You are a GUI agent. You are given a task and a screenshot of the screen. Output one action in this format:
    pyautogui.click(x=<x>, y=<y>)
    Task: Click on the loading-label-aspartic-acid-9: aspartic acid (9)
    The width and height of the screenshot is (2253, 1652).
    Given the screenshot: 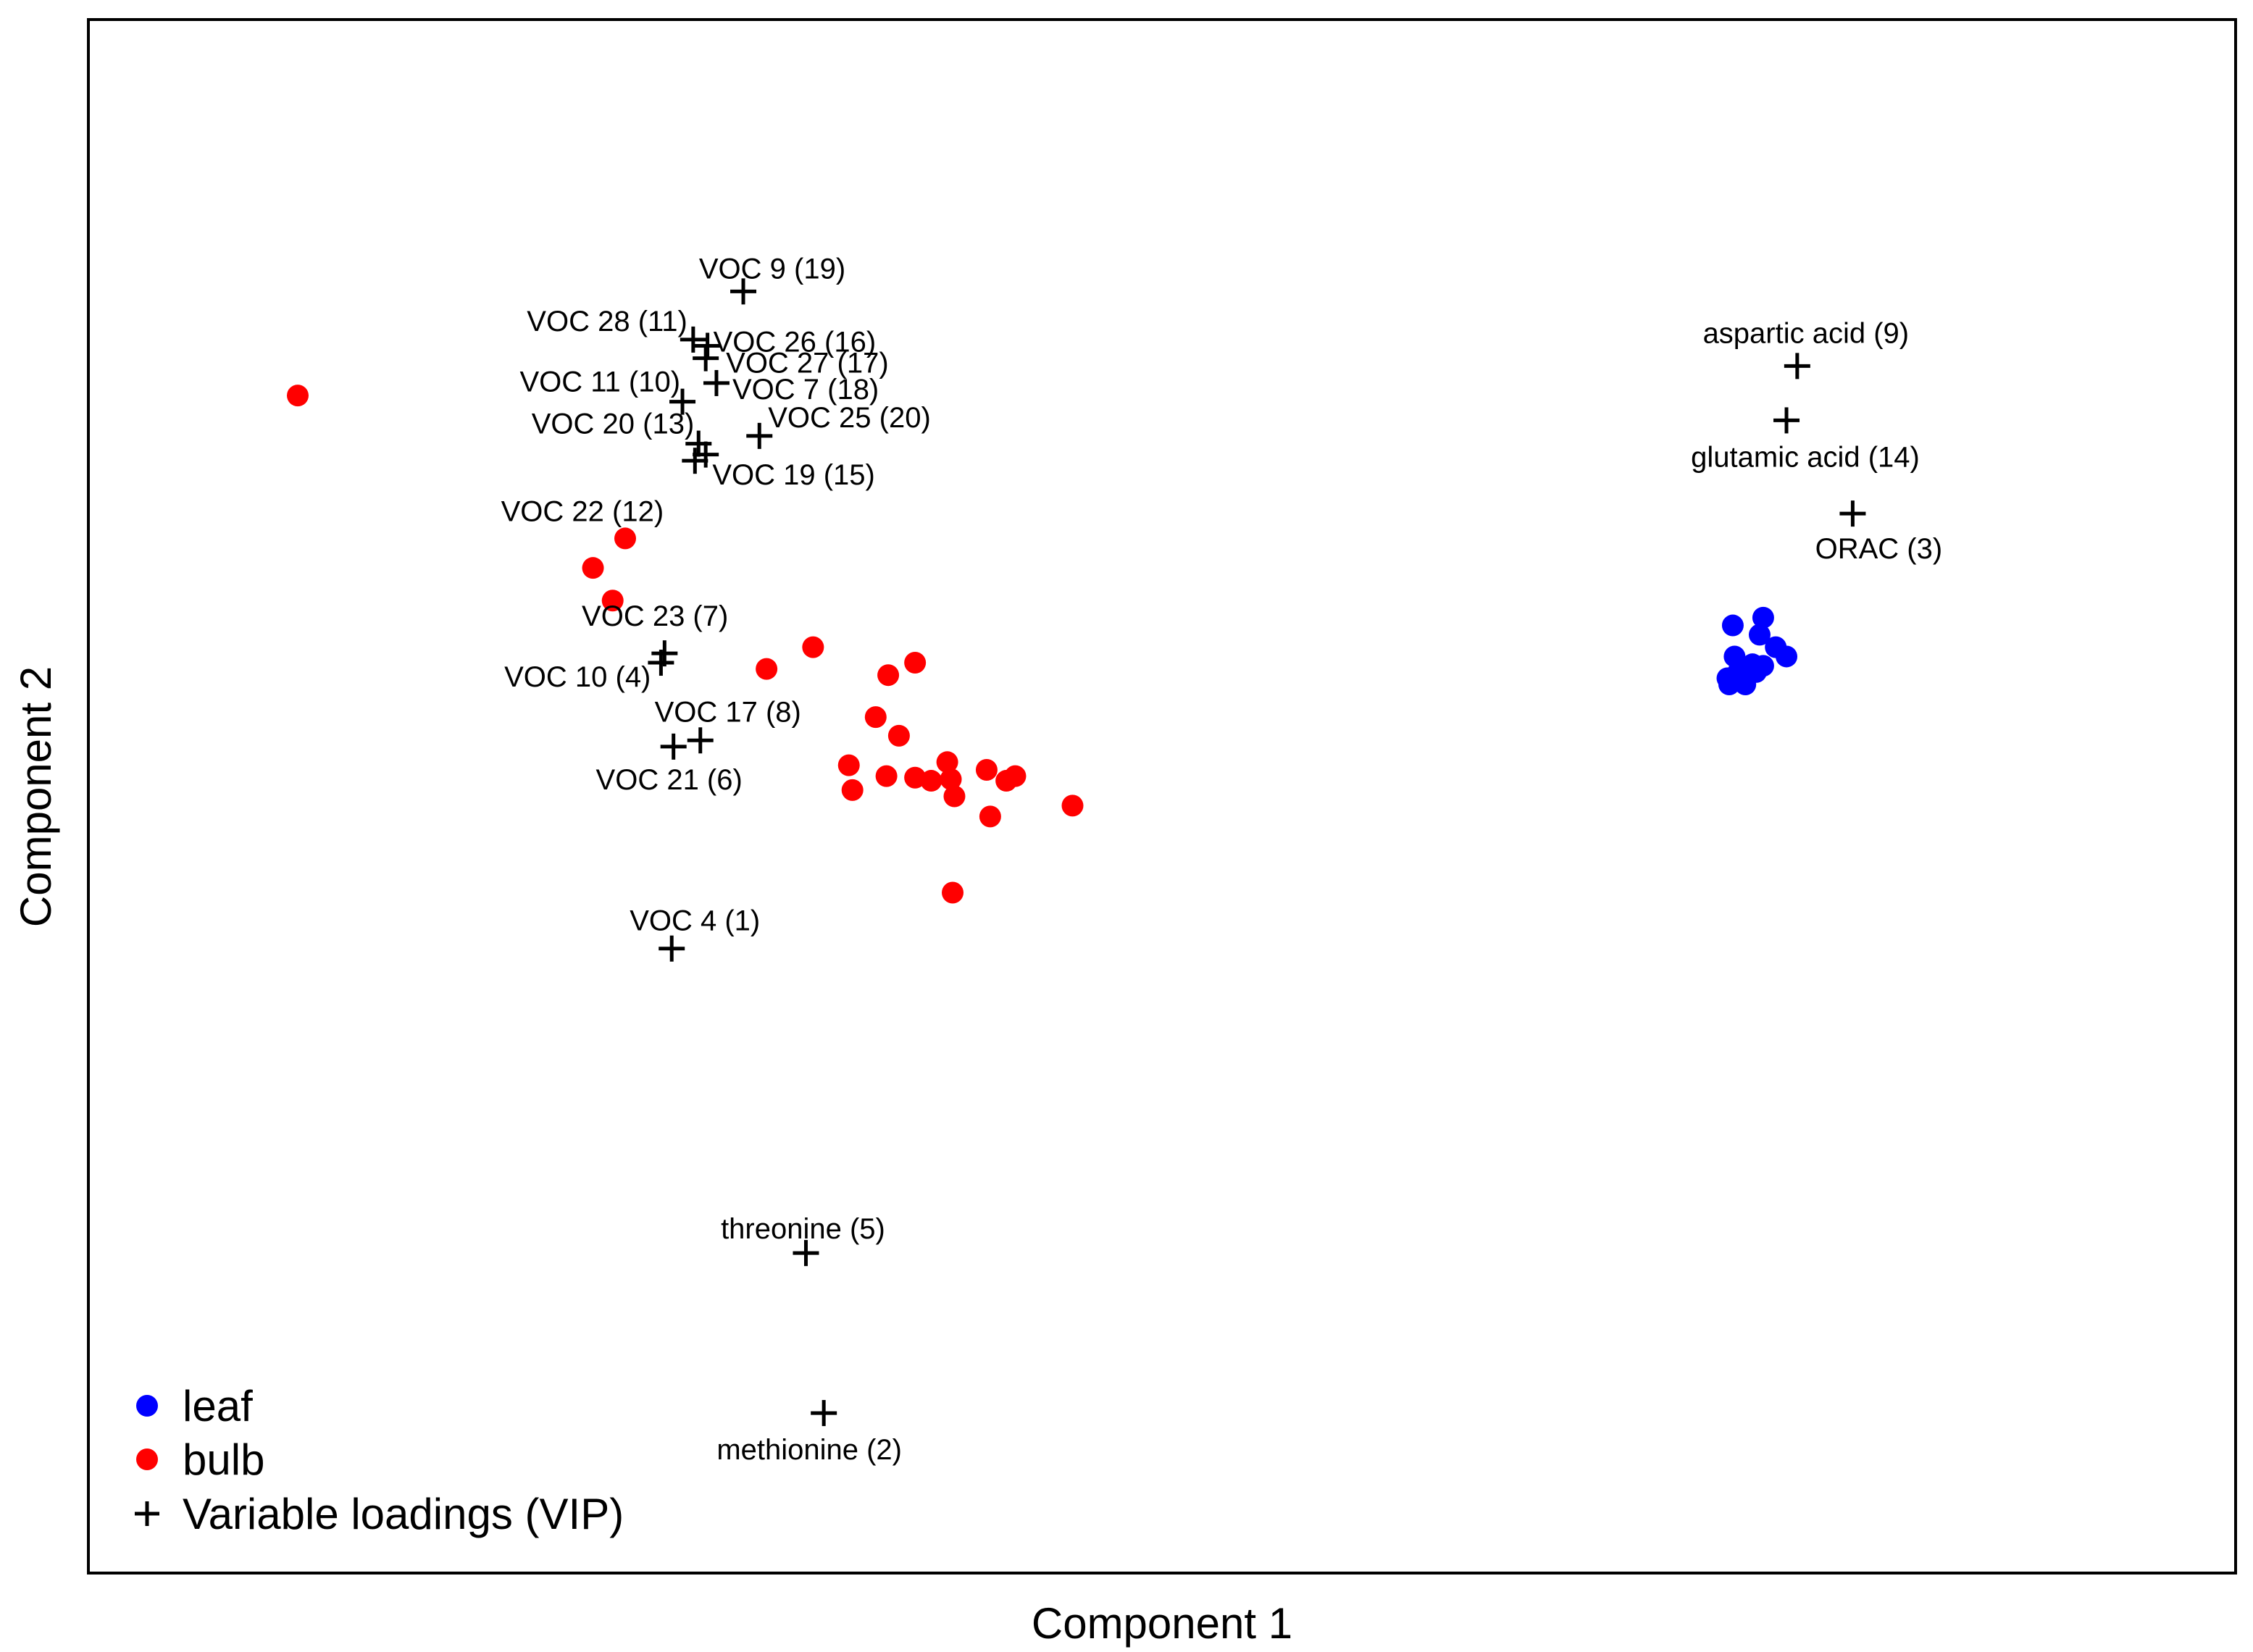 What is the action you would take?
    pyautogui.click(x=1806, y=333)
    